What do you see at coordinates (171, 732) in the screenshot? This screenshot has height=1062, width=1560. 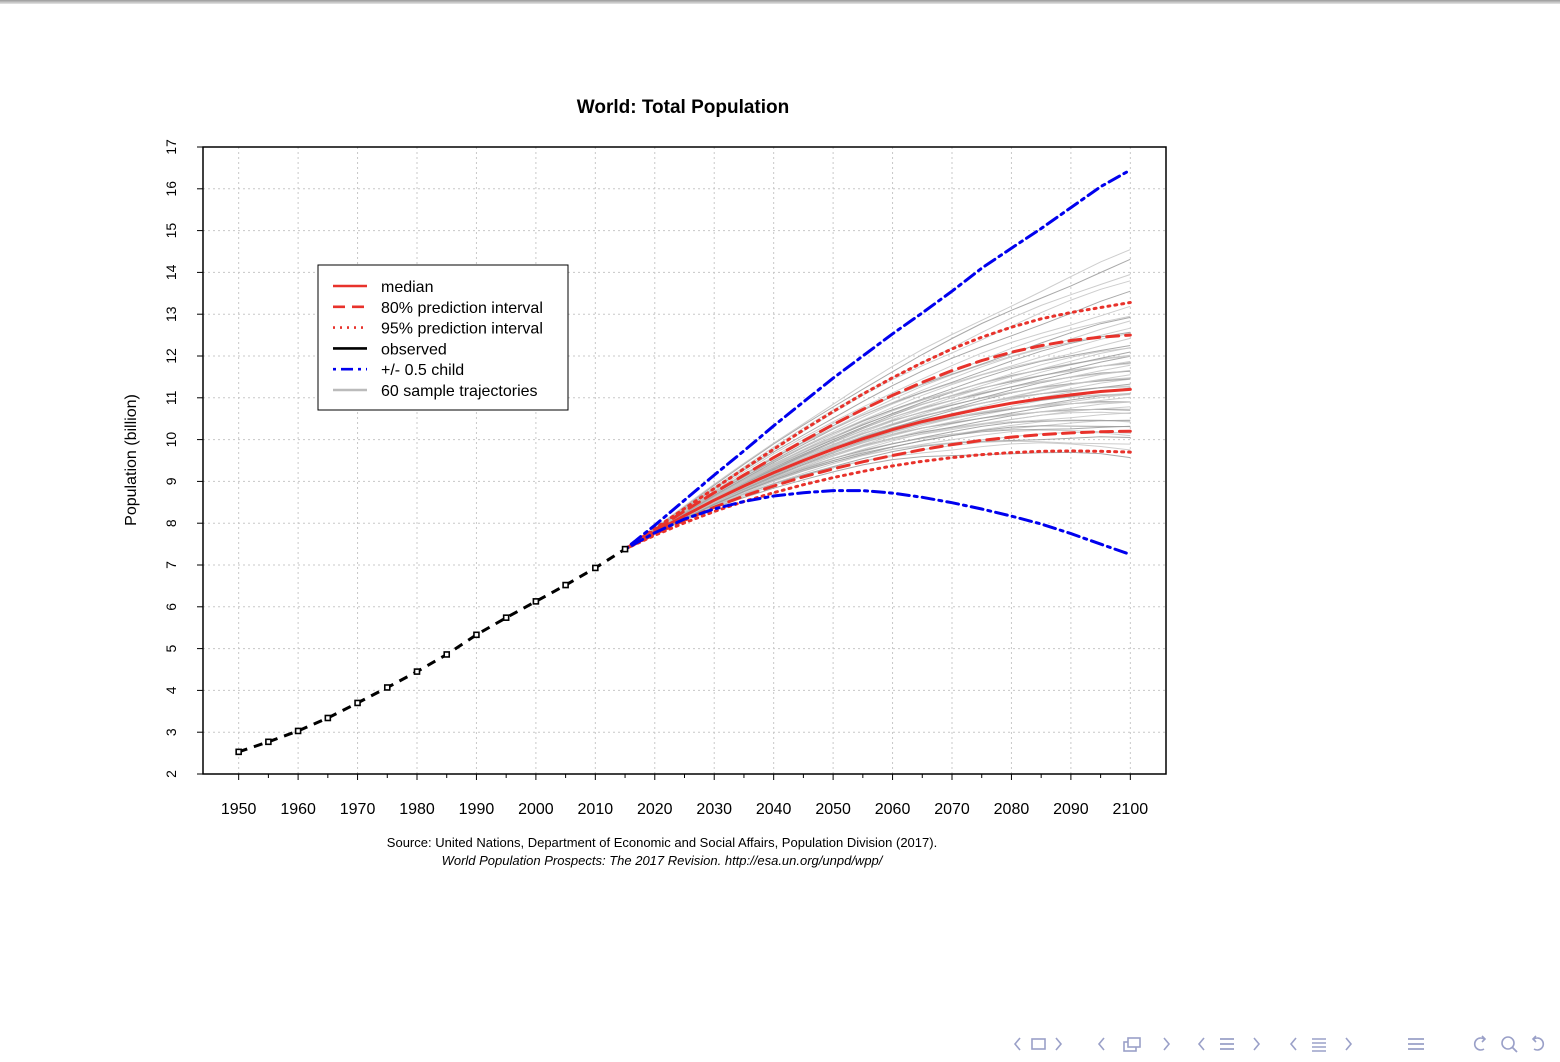 I see `y-tick-label: 3` at bounding box center [171, 732].